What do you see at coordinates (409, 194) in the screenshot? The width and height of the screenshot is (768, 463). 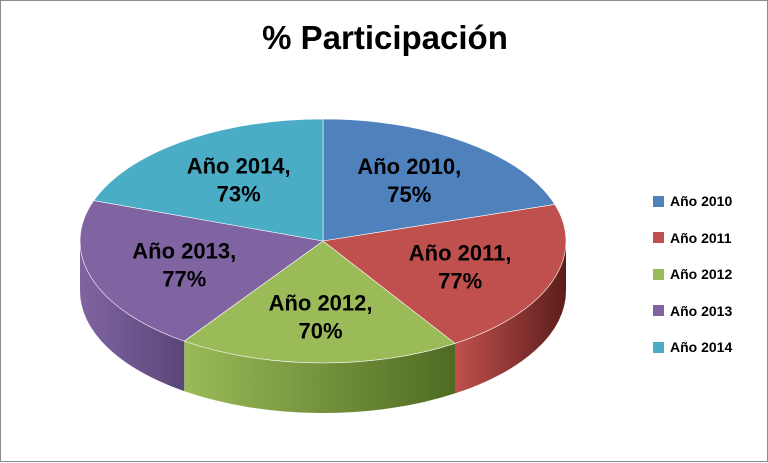 I see `data-label-value: 75%` at bounding box center [409, 194].